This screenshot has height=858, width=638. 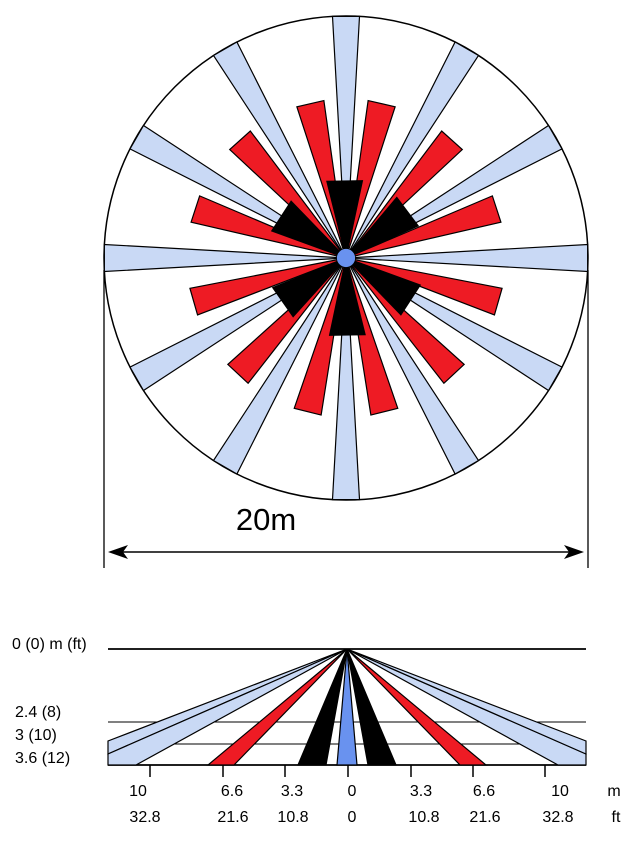 What do you see at coordinates (574, 552) in the screenshot?
I see `arrowhead-right-icon` at bounding box center [574, 552].